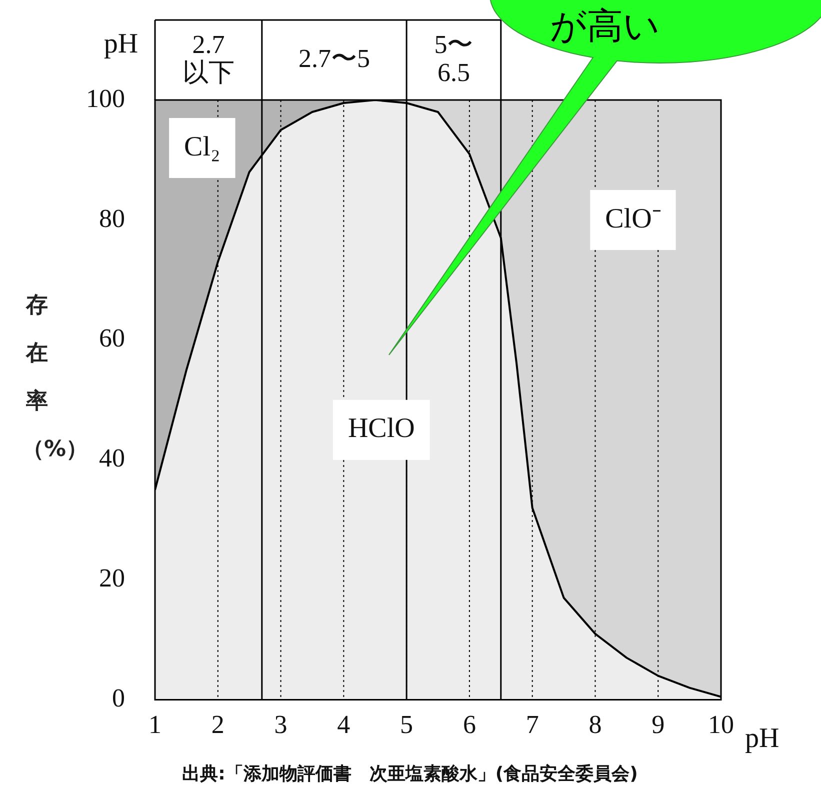 This screenshot has width=821, height=790. Describe the element at coordinates (202, 146) in the screenshot. I see `series-label: Cl₂` at that location.